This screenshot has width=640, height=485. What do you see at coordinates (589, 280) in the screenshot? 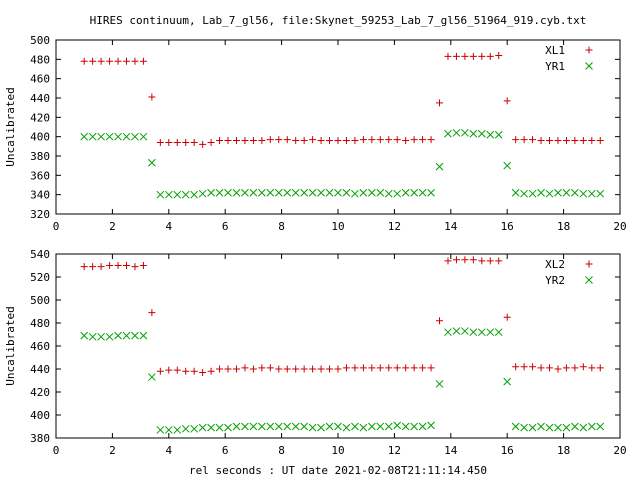
I see `legend-marker-yr2` at bounding box center [589, 280].